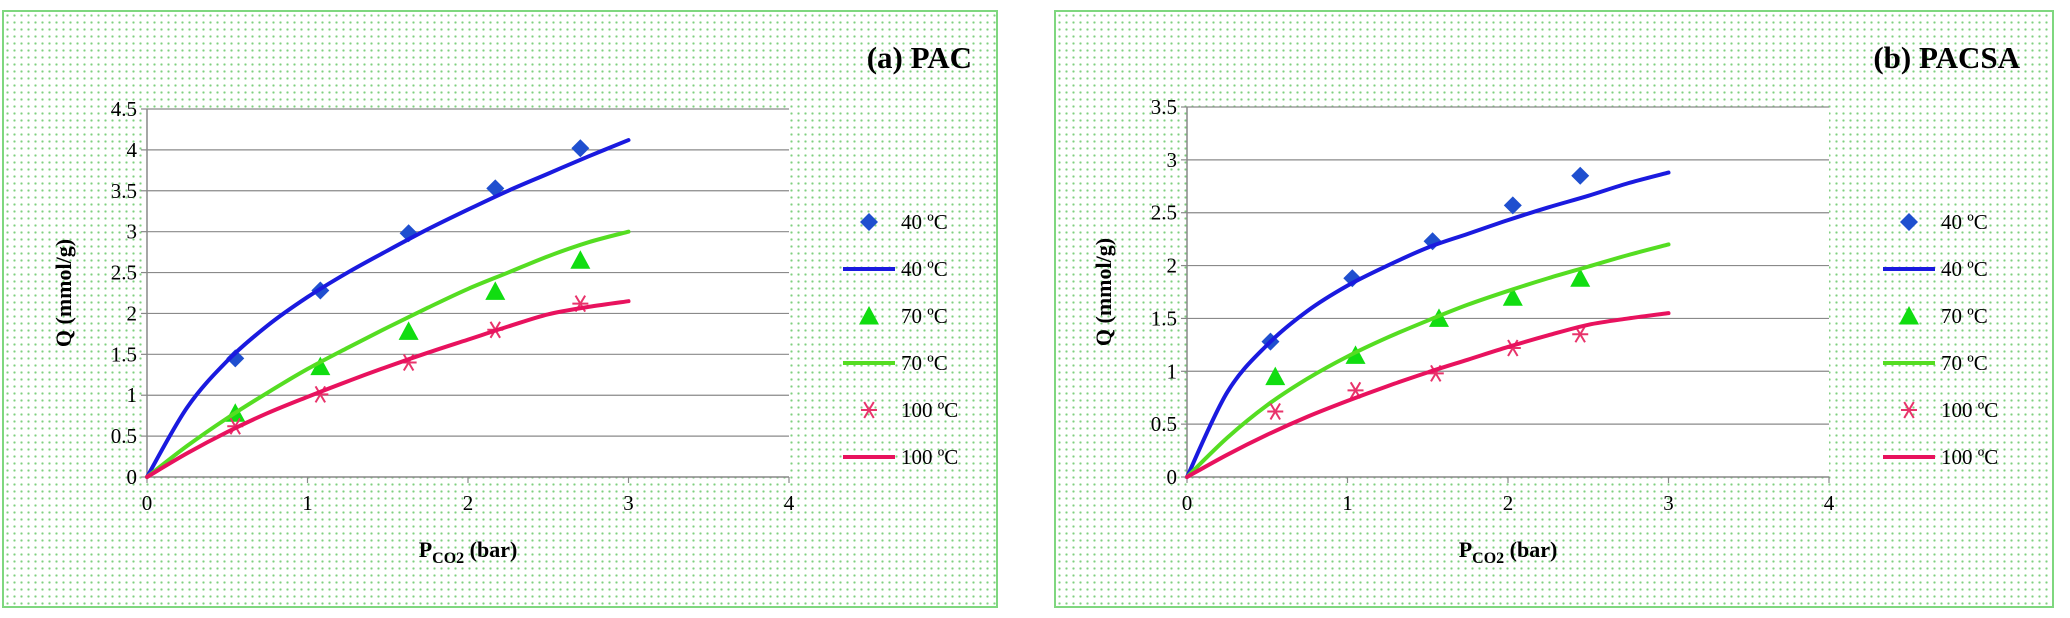 This screenshot has height=618, width=2070. What do you see at coordinates (1187, 503) in the screenshot?
I see `x-tick-label: 0` at bounding box center [1187, 503].